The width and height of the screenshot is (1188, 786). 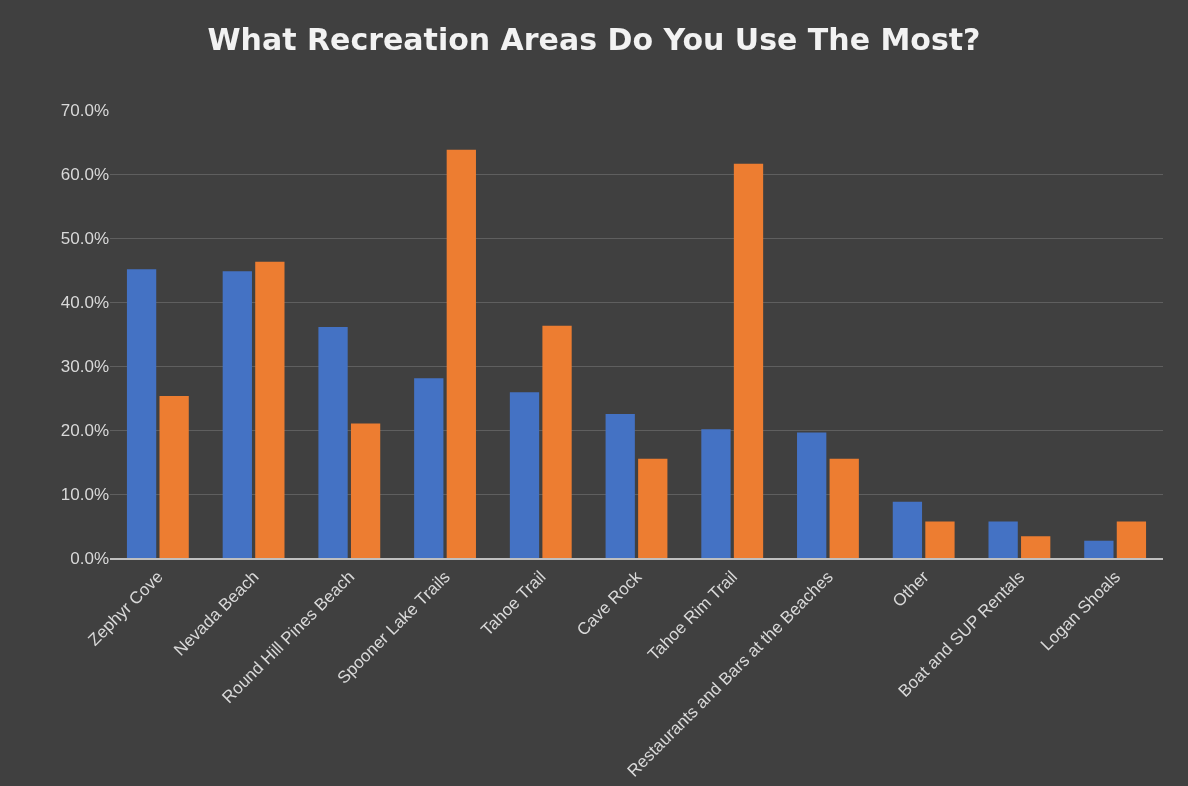 I want to click on y-tick-label: 0.0%, so click(x=89, y=558).